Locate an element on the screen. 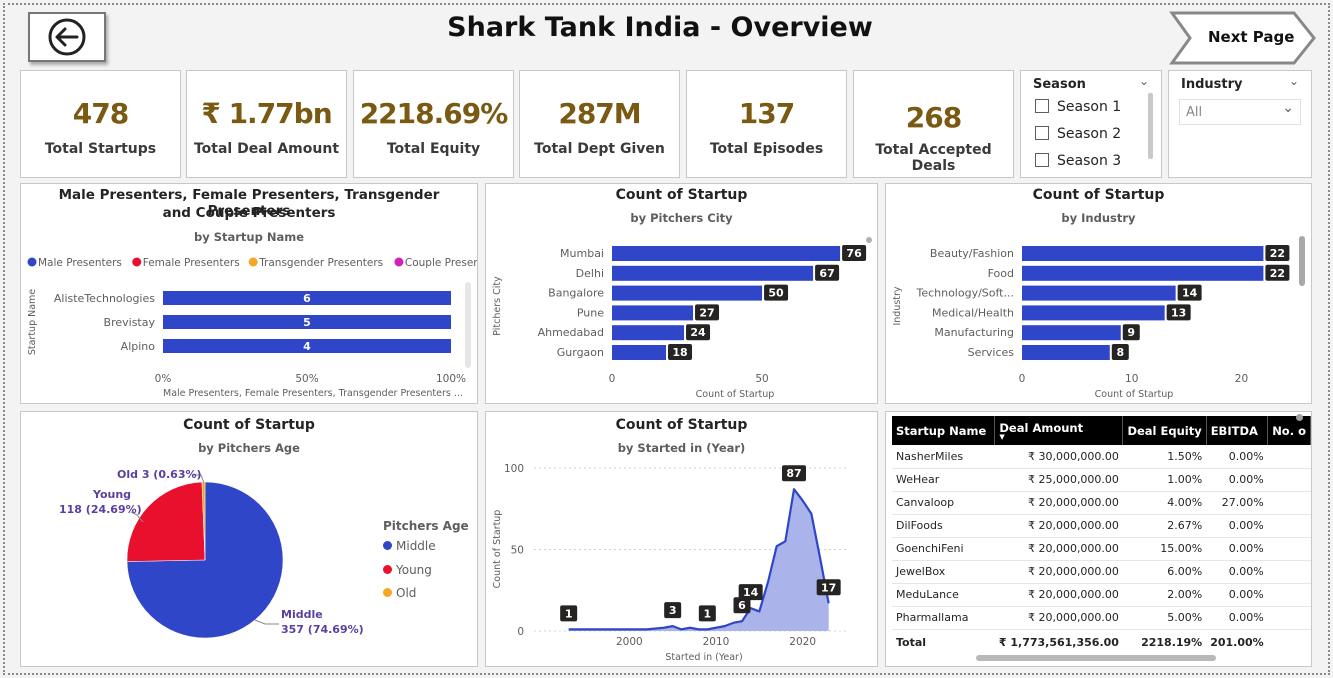 This screenshot has width=1333, height=678. bar-Delhi is located at coordinates (713, 273).